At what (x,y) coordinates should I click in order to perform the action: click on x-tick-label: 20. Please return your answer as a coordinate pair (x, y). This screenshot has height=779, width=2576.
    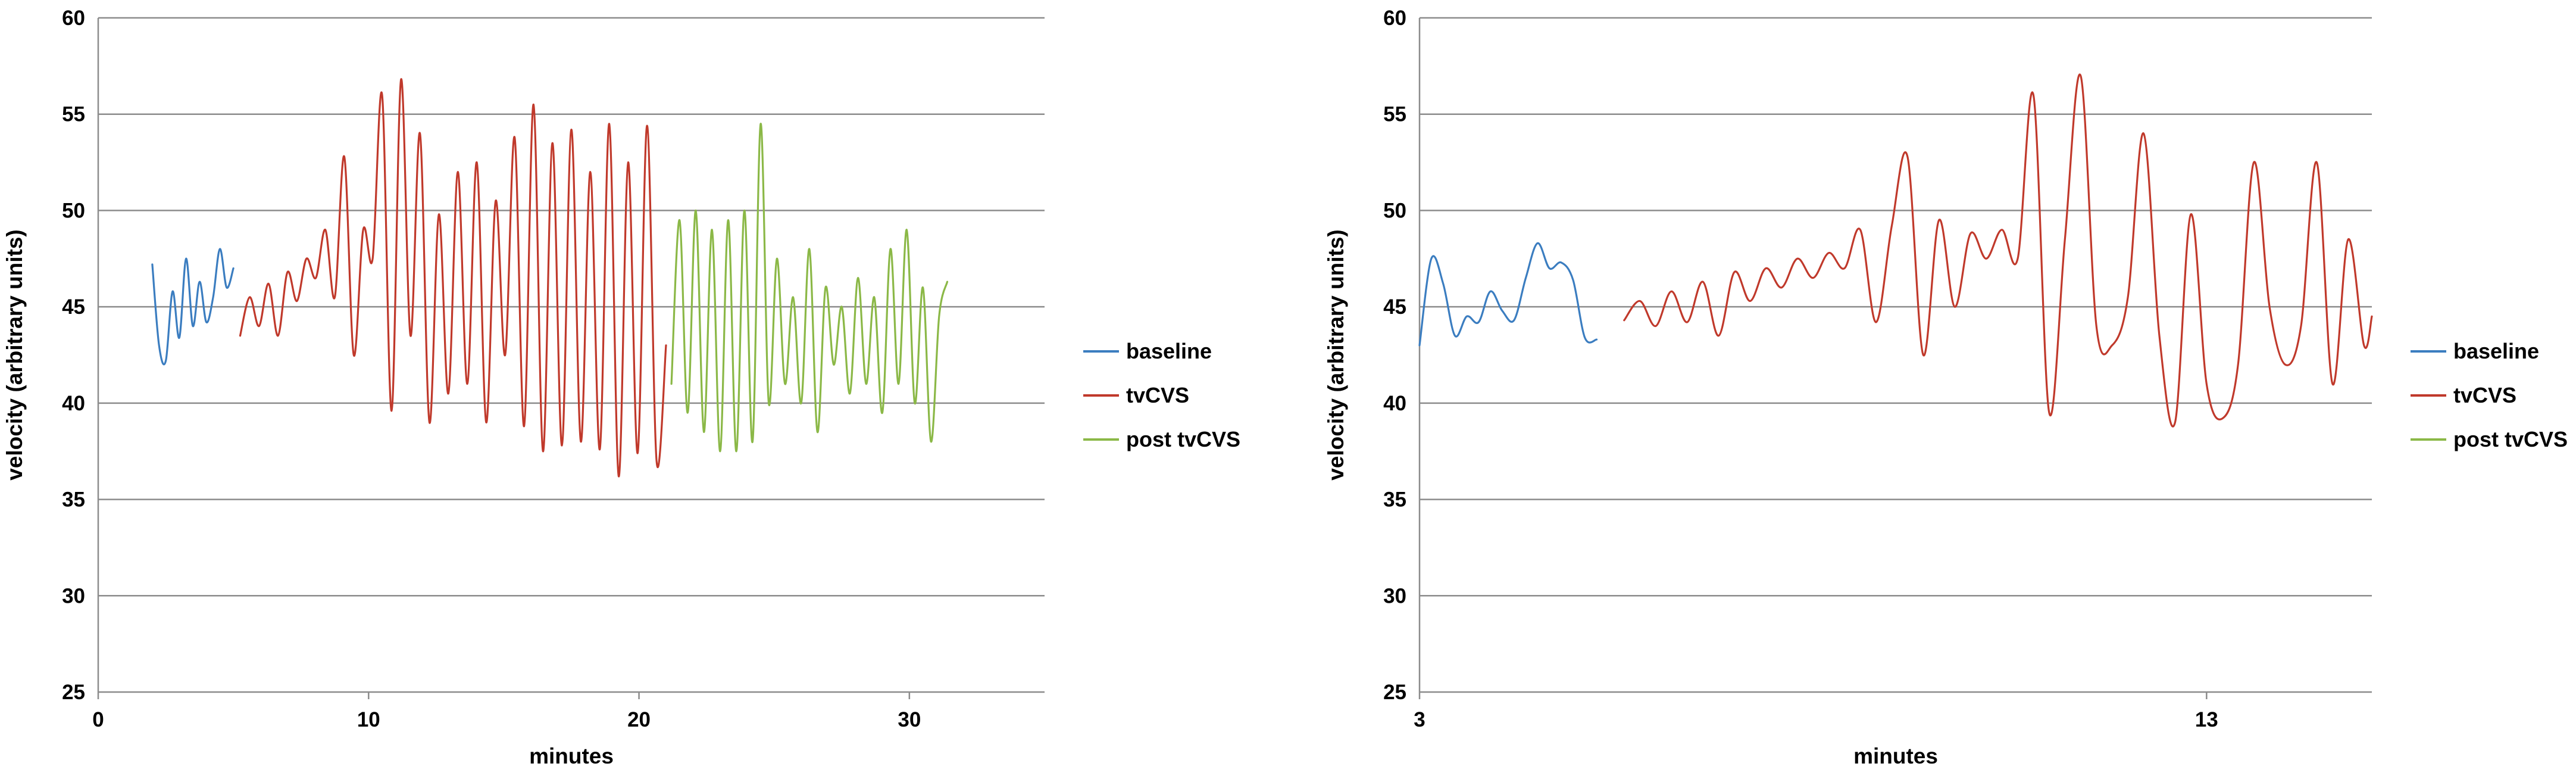
    Looking at the image, I should click on (639, 719).